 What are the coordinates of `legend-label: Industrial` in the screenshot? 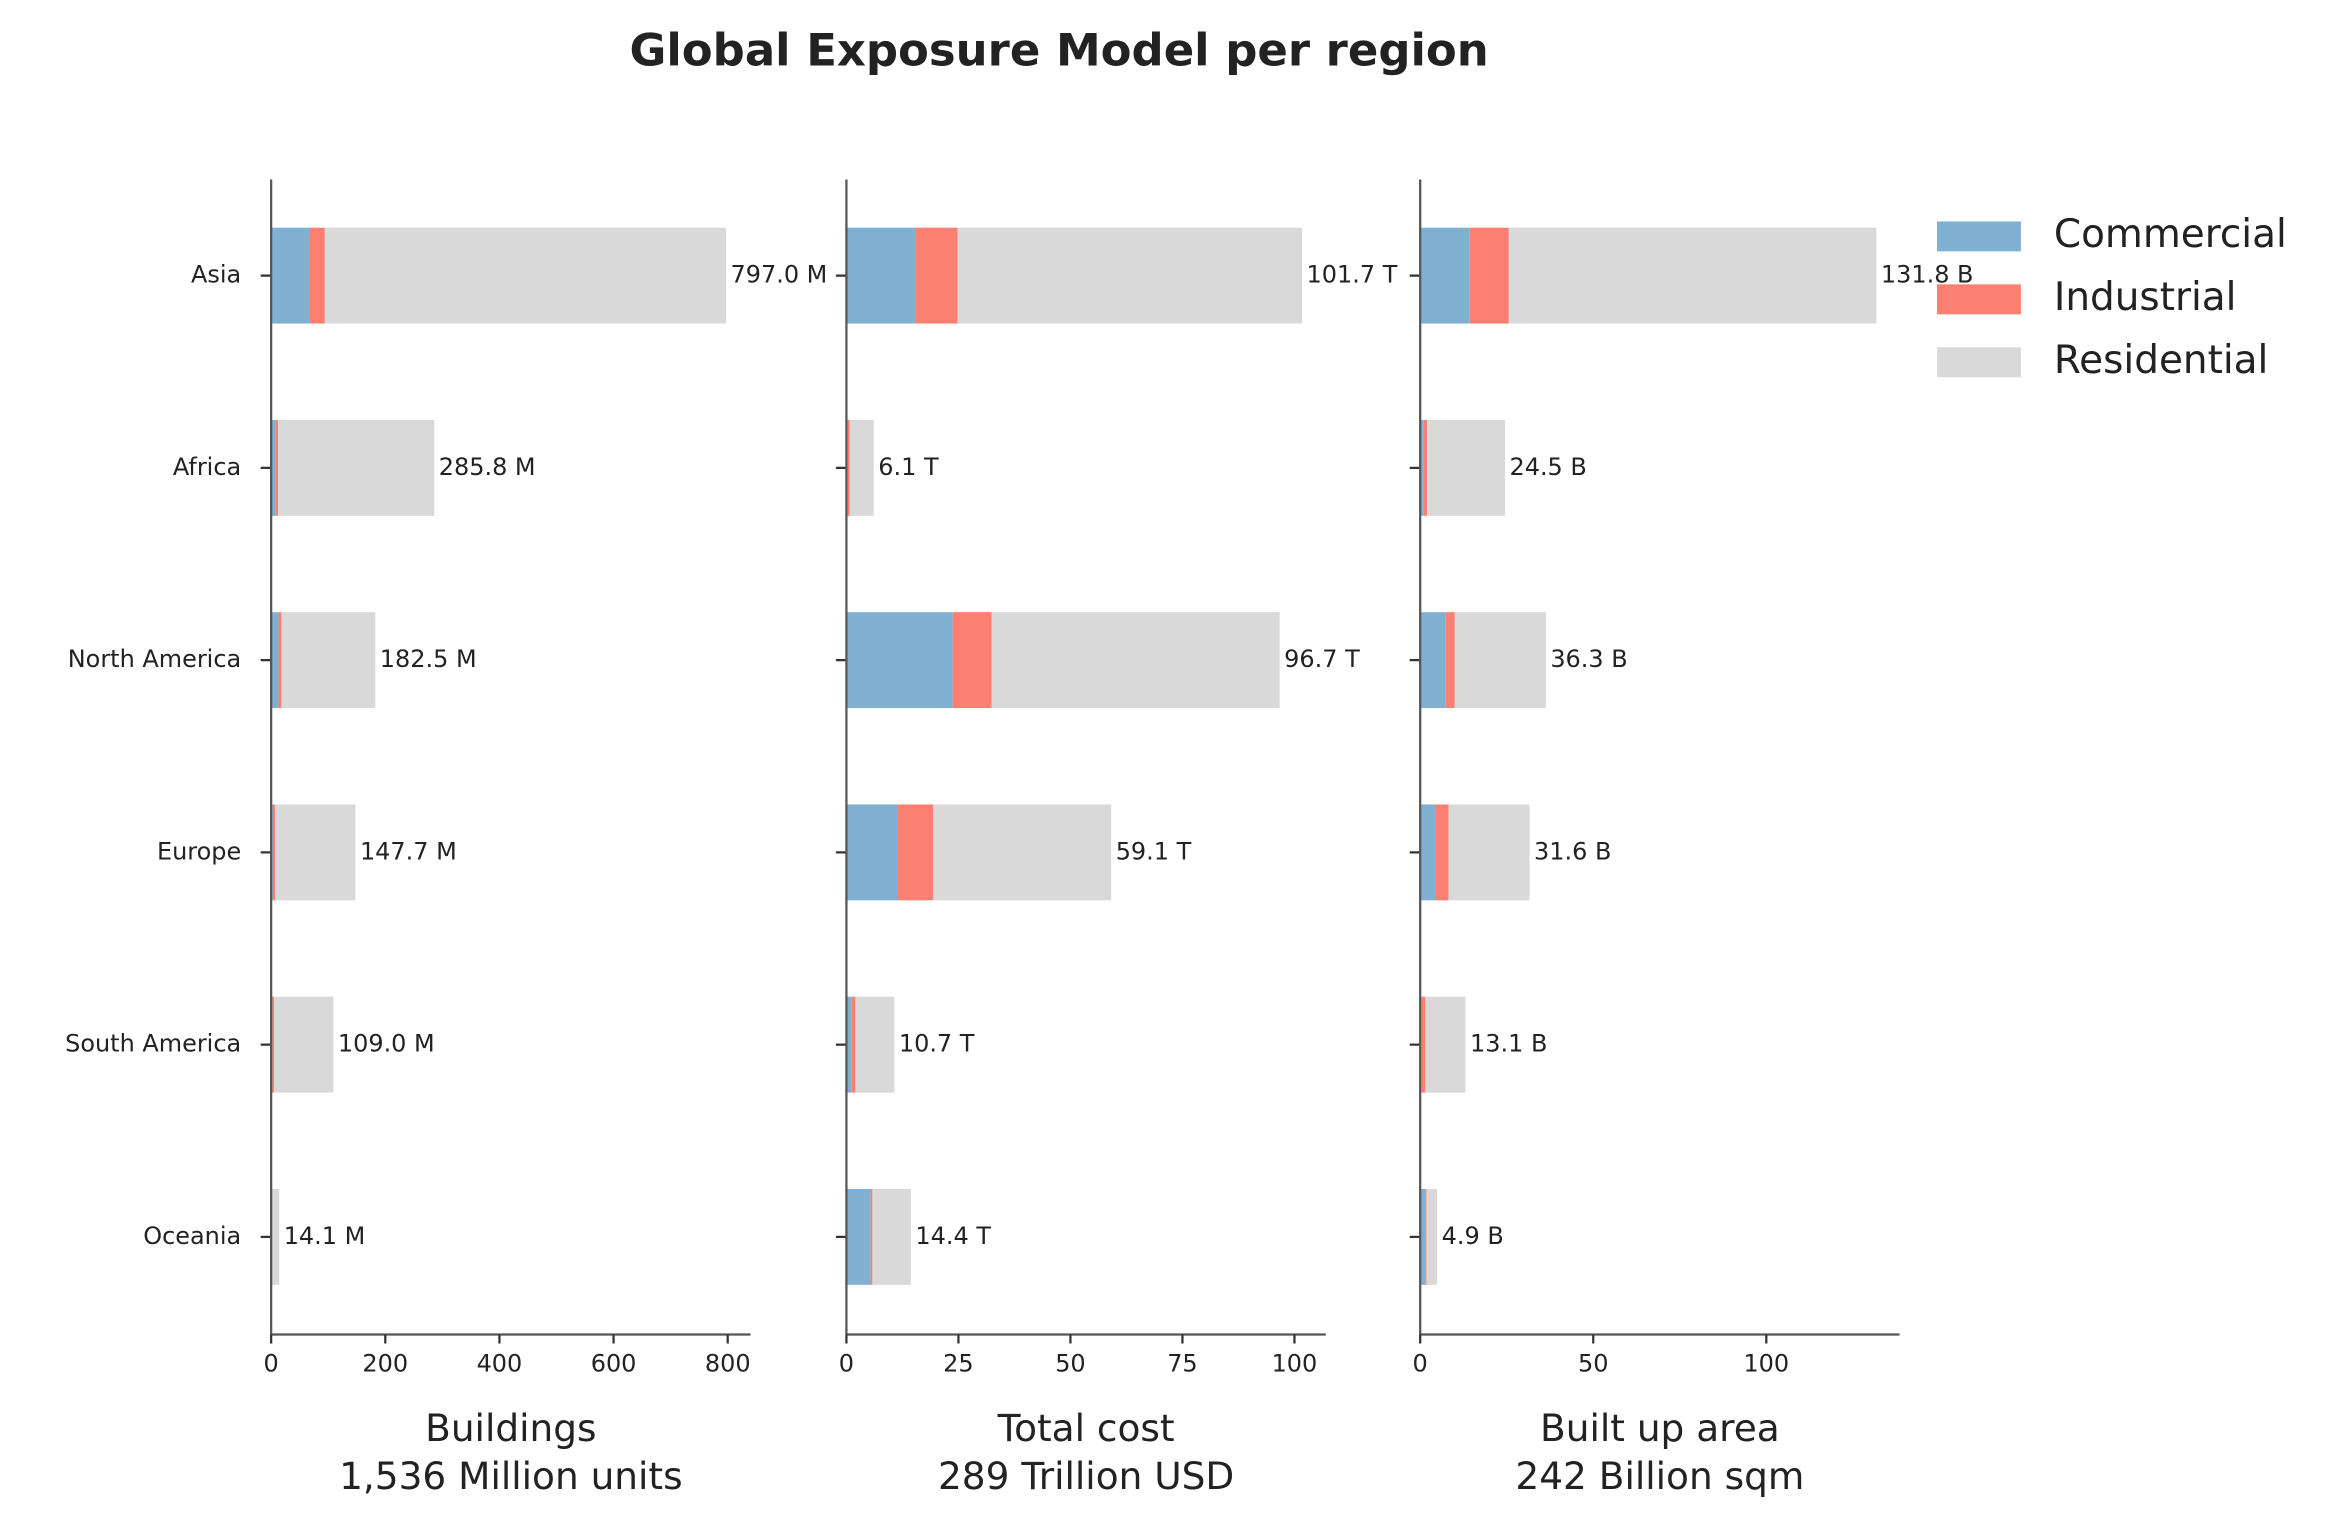 It's located at (2145, 297).